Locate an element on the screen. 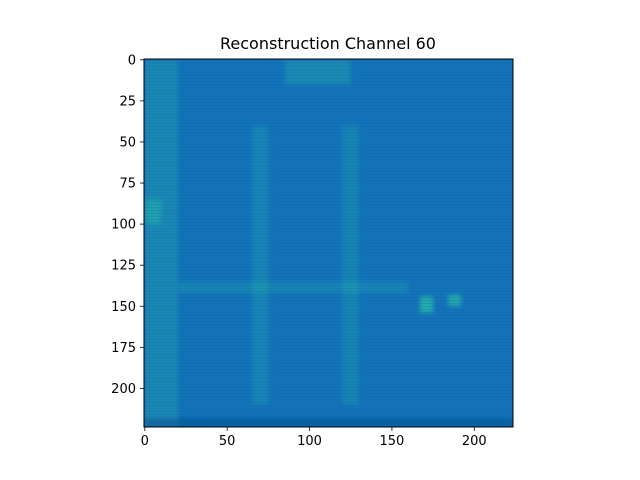 The width and height of the screenshot is (640, 480). y-tick-label: 50 is located at coordinates (127, 142).